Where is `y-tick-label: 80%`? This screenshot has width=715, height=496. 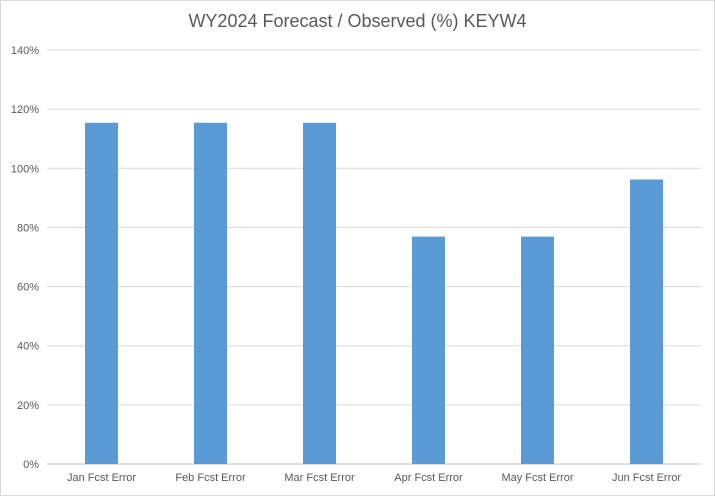 y-tick-label: 80% is located at coordinates (28, 228).